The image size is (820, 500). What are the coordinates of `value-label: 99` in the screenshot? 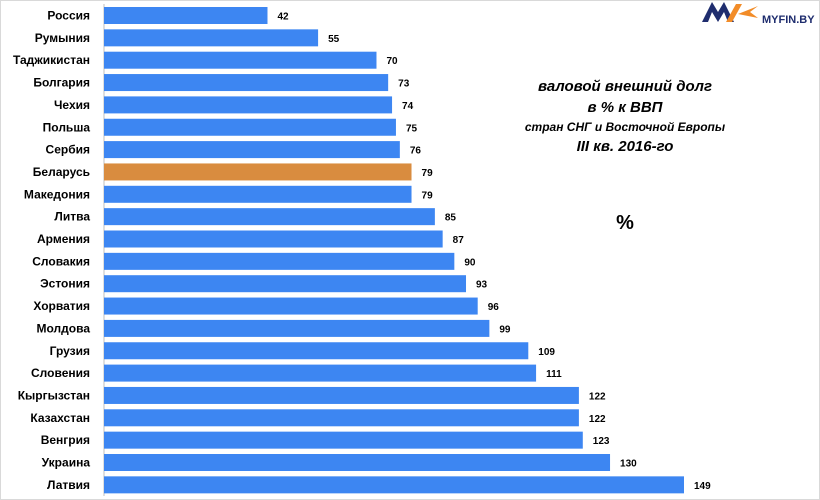 It's located at (505, 329).